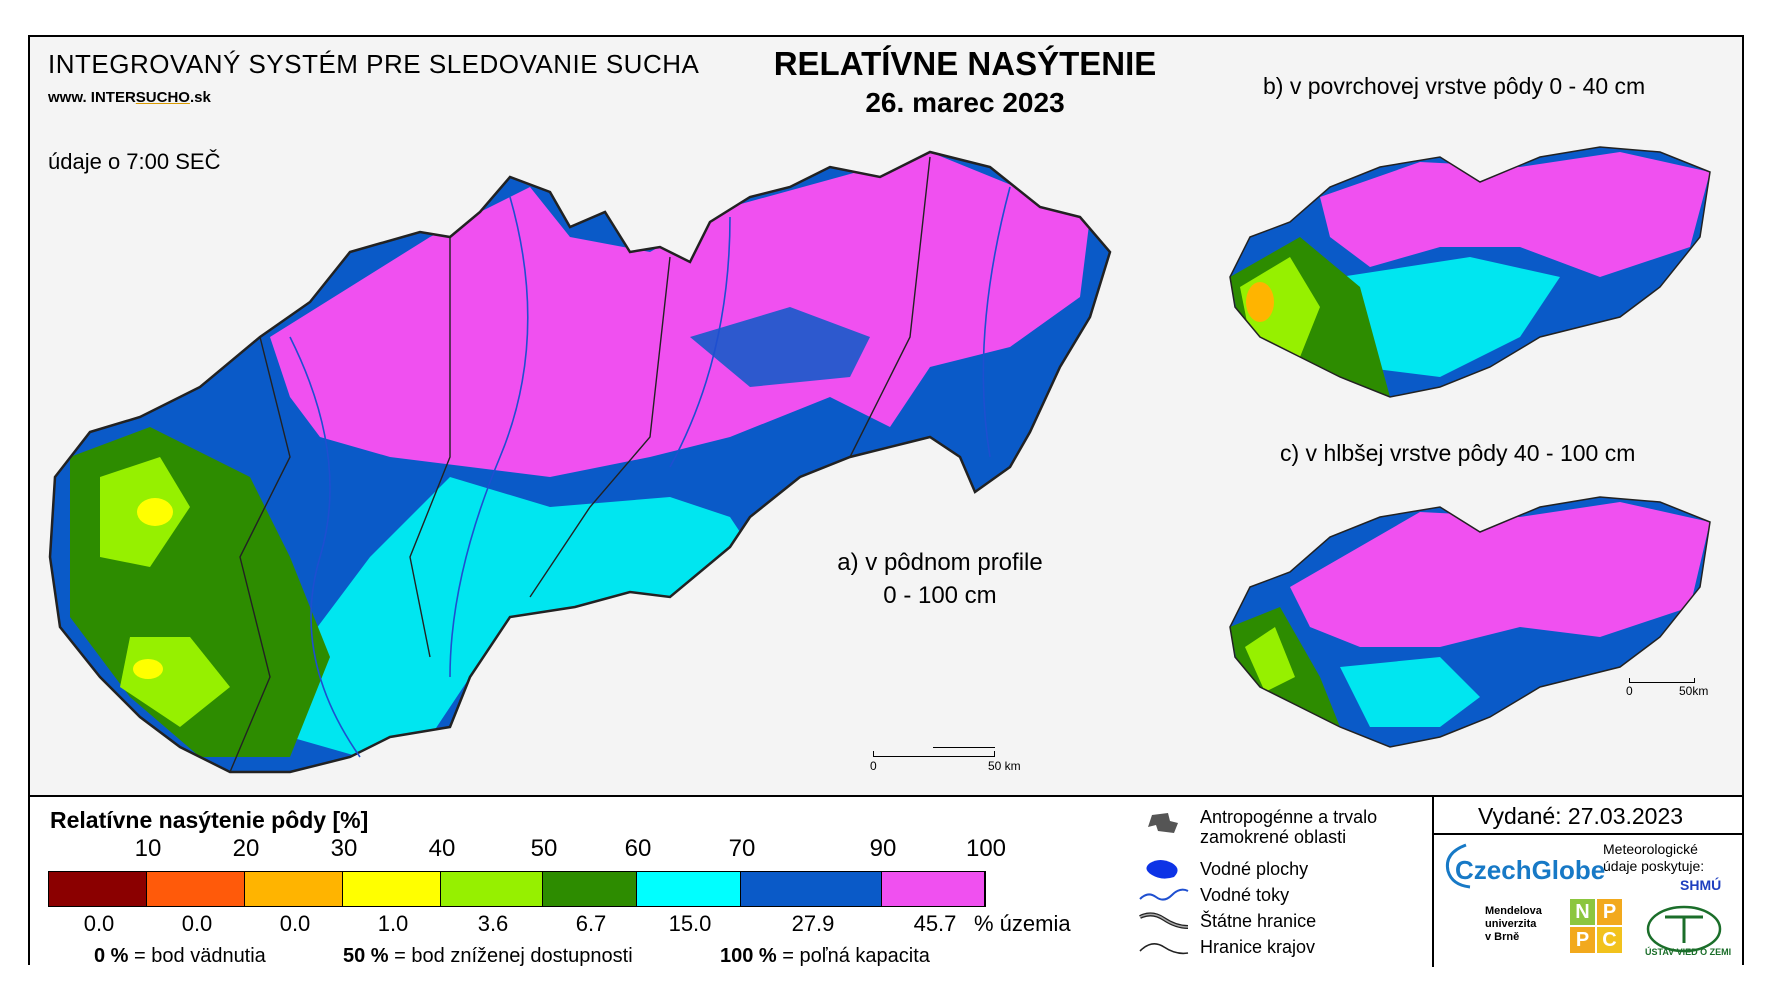 The height and width of the screenshot is (1003, 1772). What do you see at coordinates (1164, 920) in the screenshot?
I see `state-border-icon` at bounding box center [1164, 920].